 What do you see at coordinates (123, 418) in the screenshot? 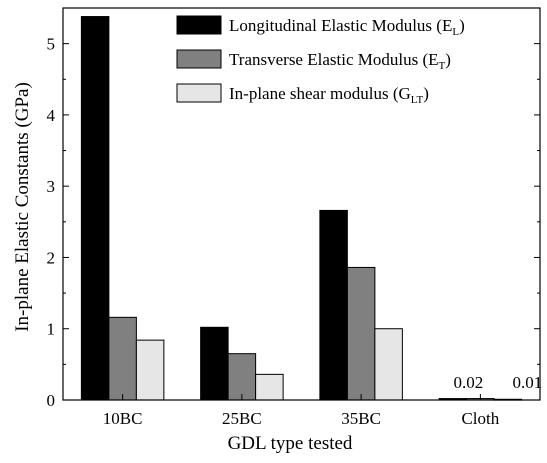
I see `x-tick-label: 10BC` at bounding box center [123, 418].